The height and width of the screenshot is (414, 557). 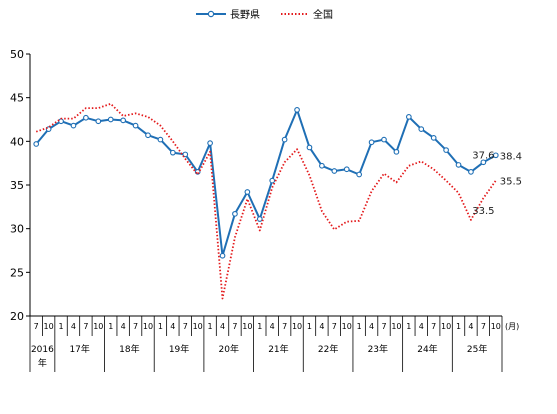 I want to click on y-axis: 20 25 30 35 40 45 50, so click(x=20, y=185).